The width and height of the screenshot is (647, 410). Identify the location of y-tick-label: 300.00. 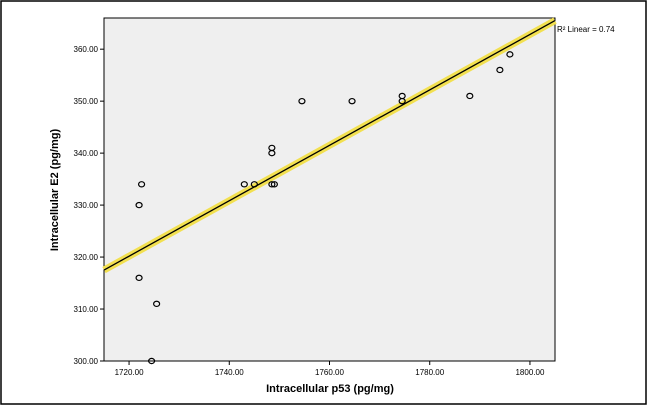
(86, 361).